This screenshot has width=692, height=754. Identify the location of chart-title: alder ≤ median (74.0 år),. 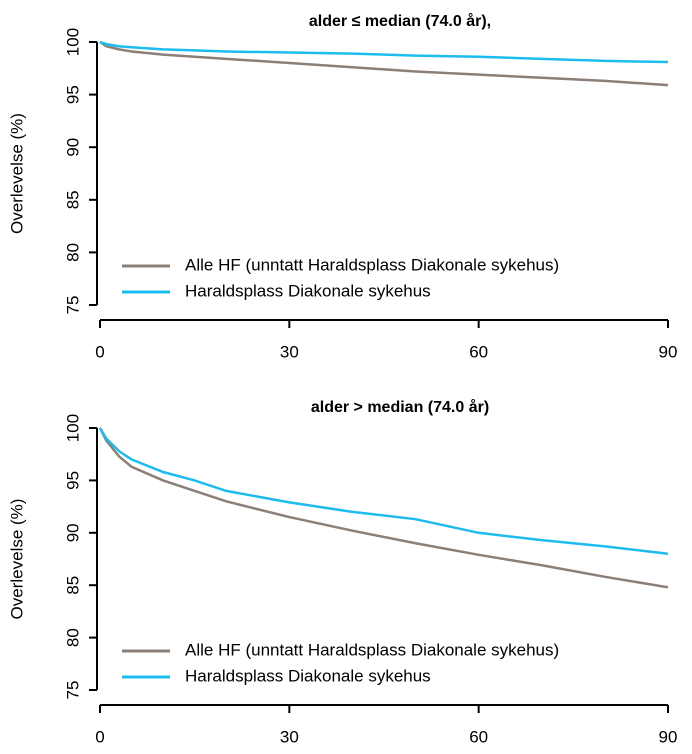
(400, 21).